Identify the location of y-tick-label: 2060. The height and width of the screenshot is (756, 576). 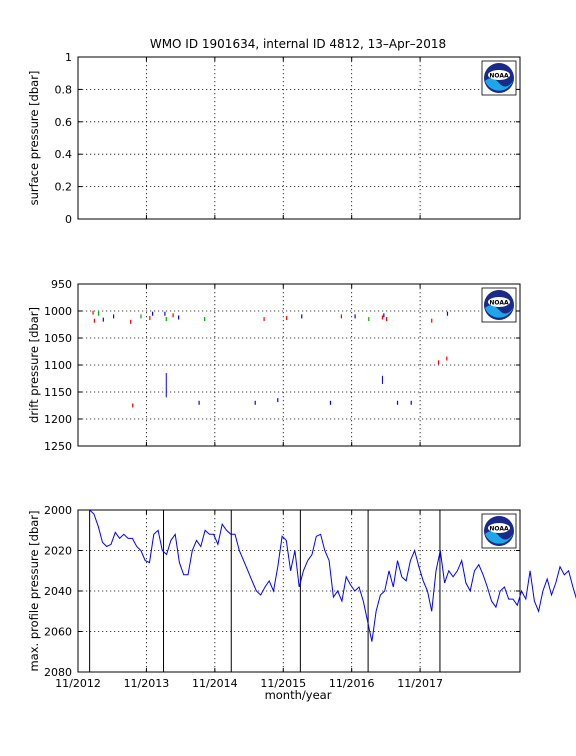
(58, 632).